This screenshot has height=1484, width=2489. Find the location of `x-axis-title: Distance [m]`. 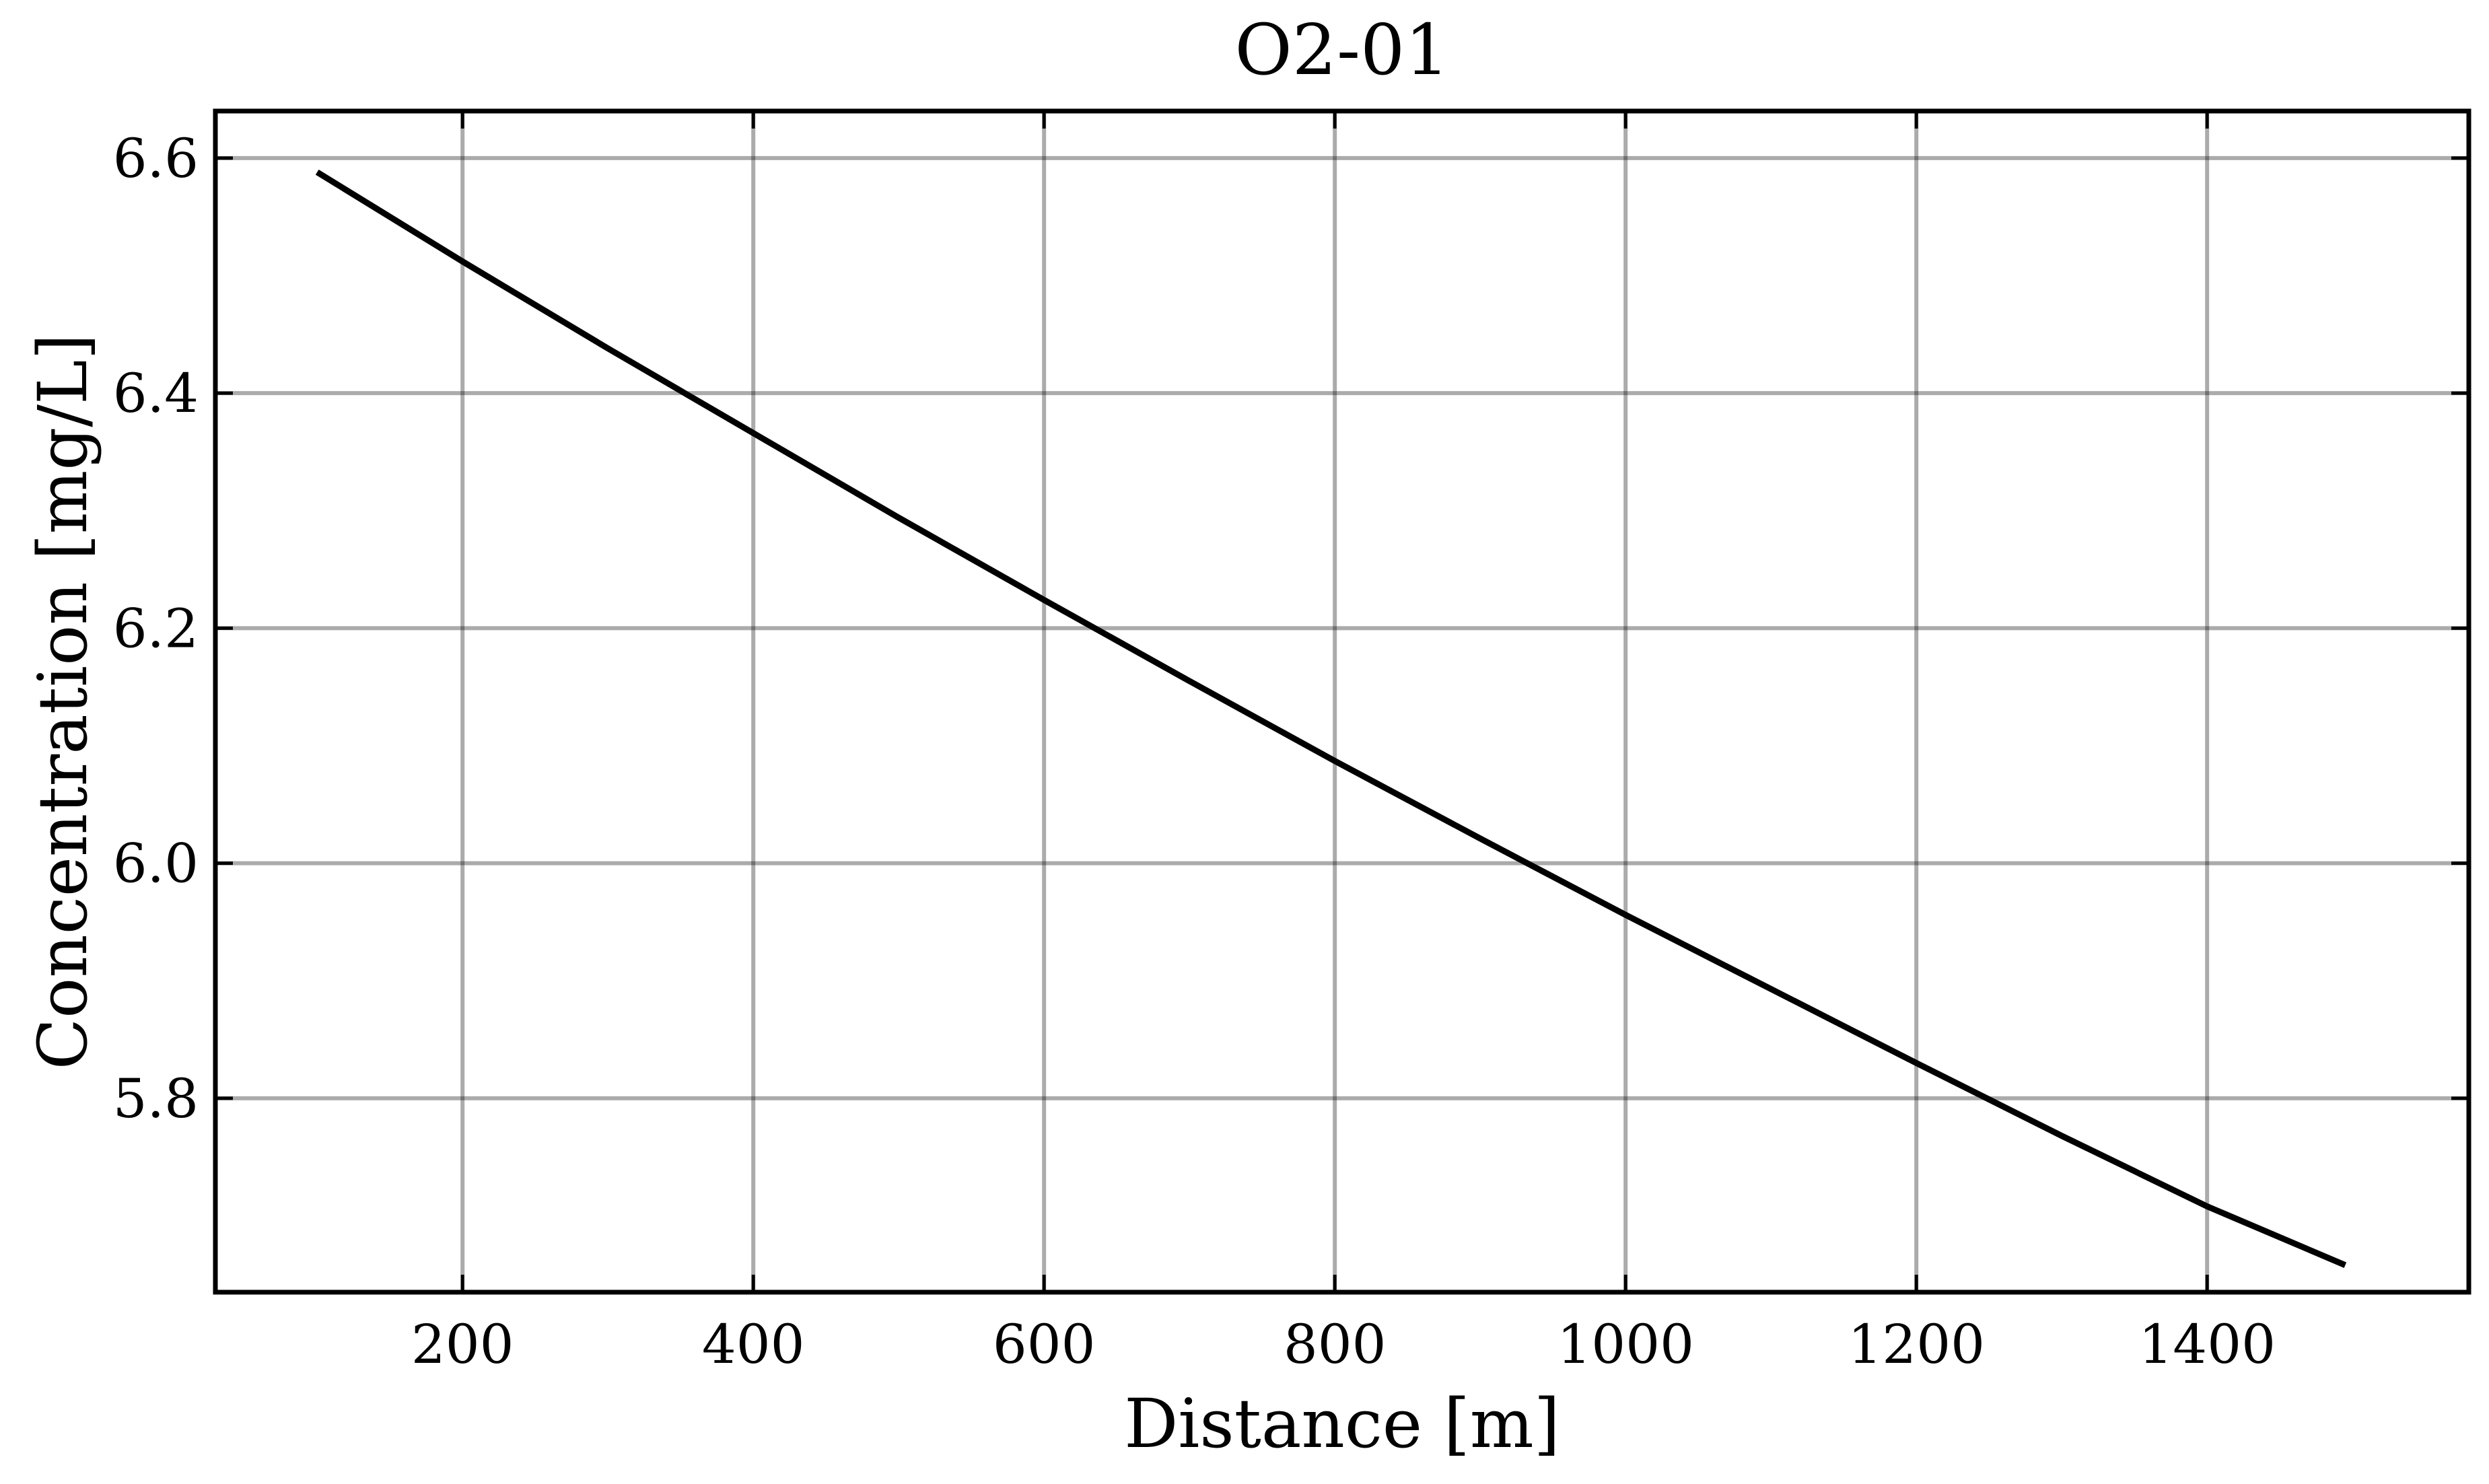

x-axis-title: Distance [m] is located at coordinates (1342, 1423).